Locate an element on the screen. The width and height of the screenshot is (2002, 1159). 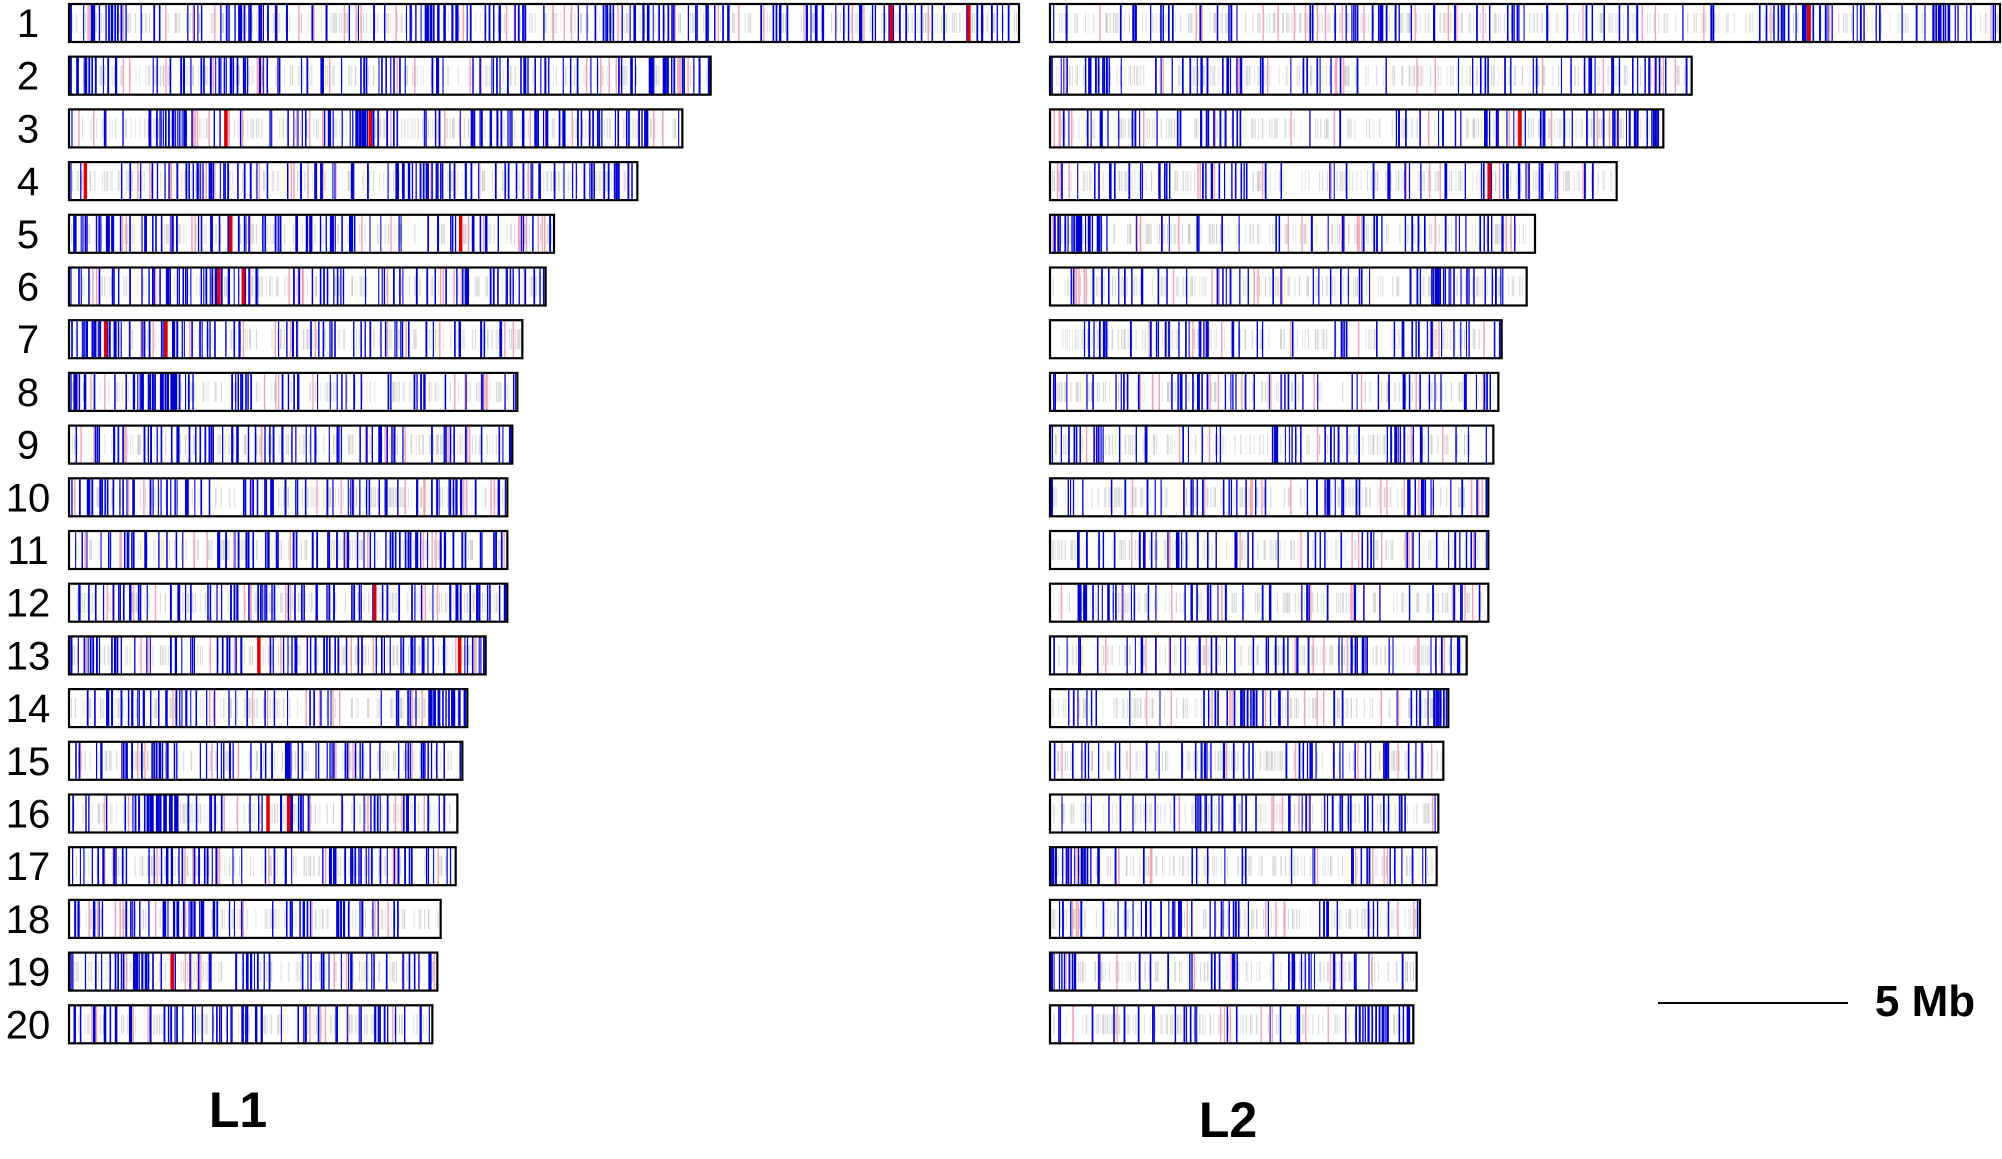
chromosome-7-l1: 7 is located at coordinates (270, 340).